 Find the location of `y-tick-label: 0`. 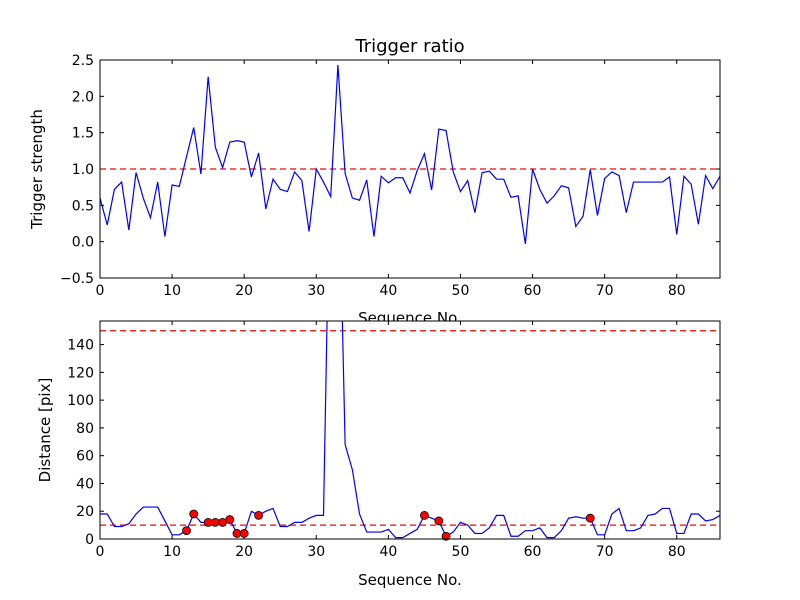

y-tick-label: 0 is located at coordinates (89, 540).